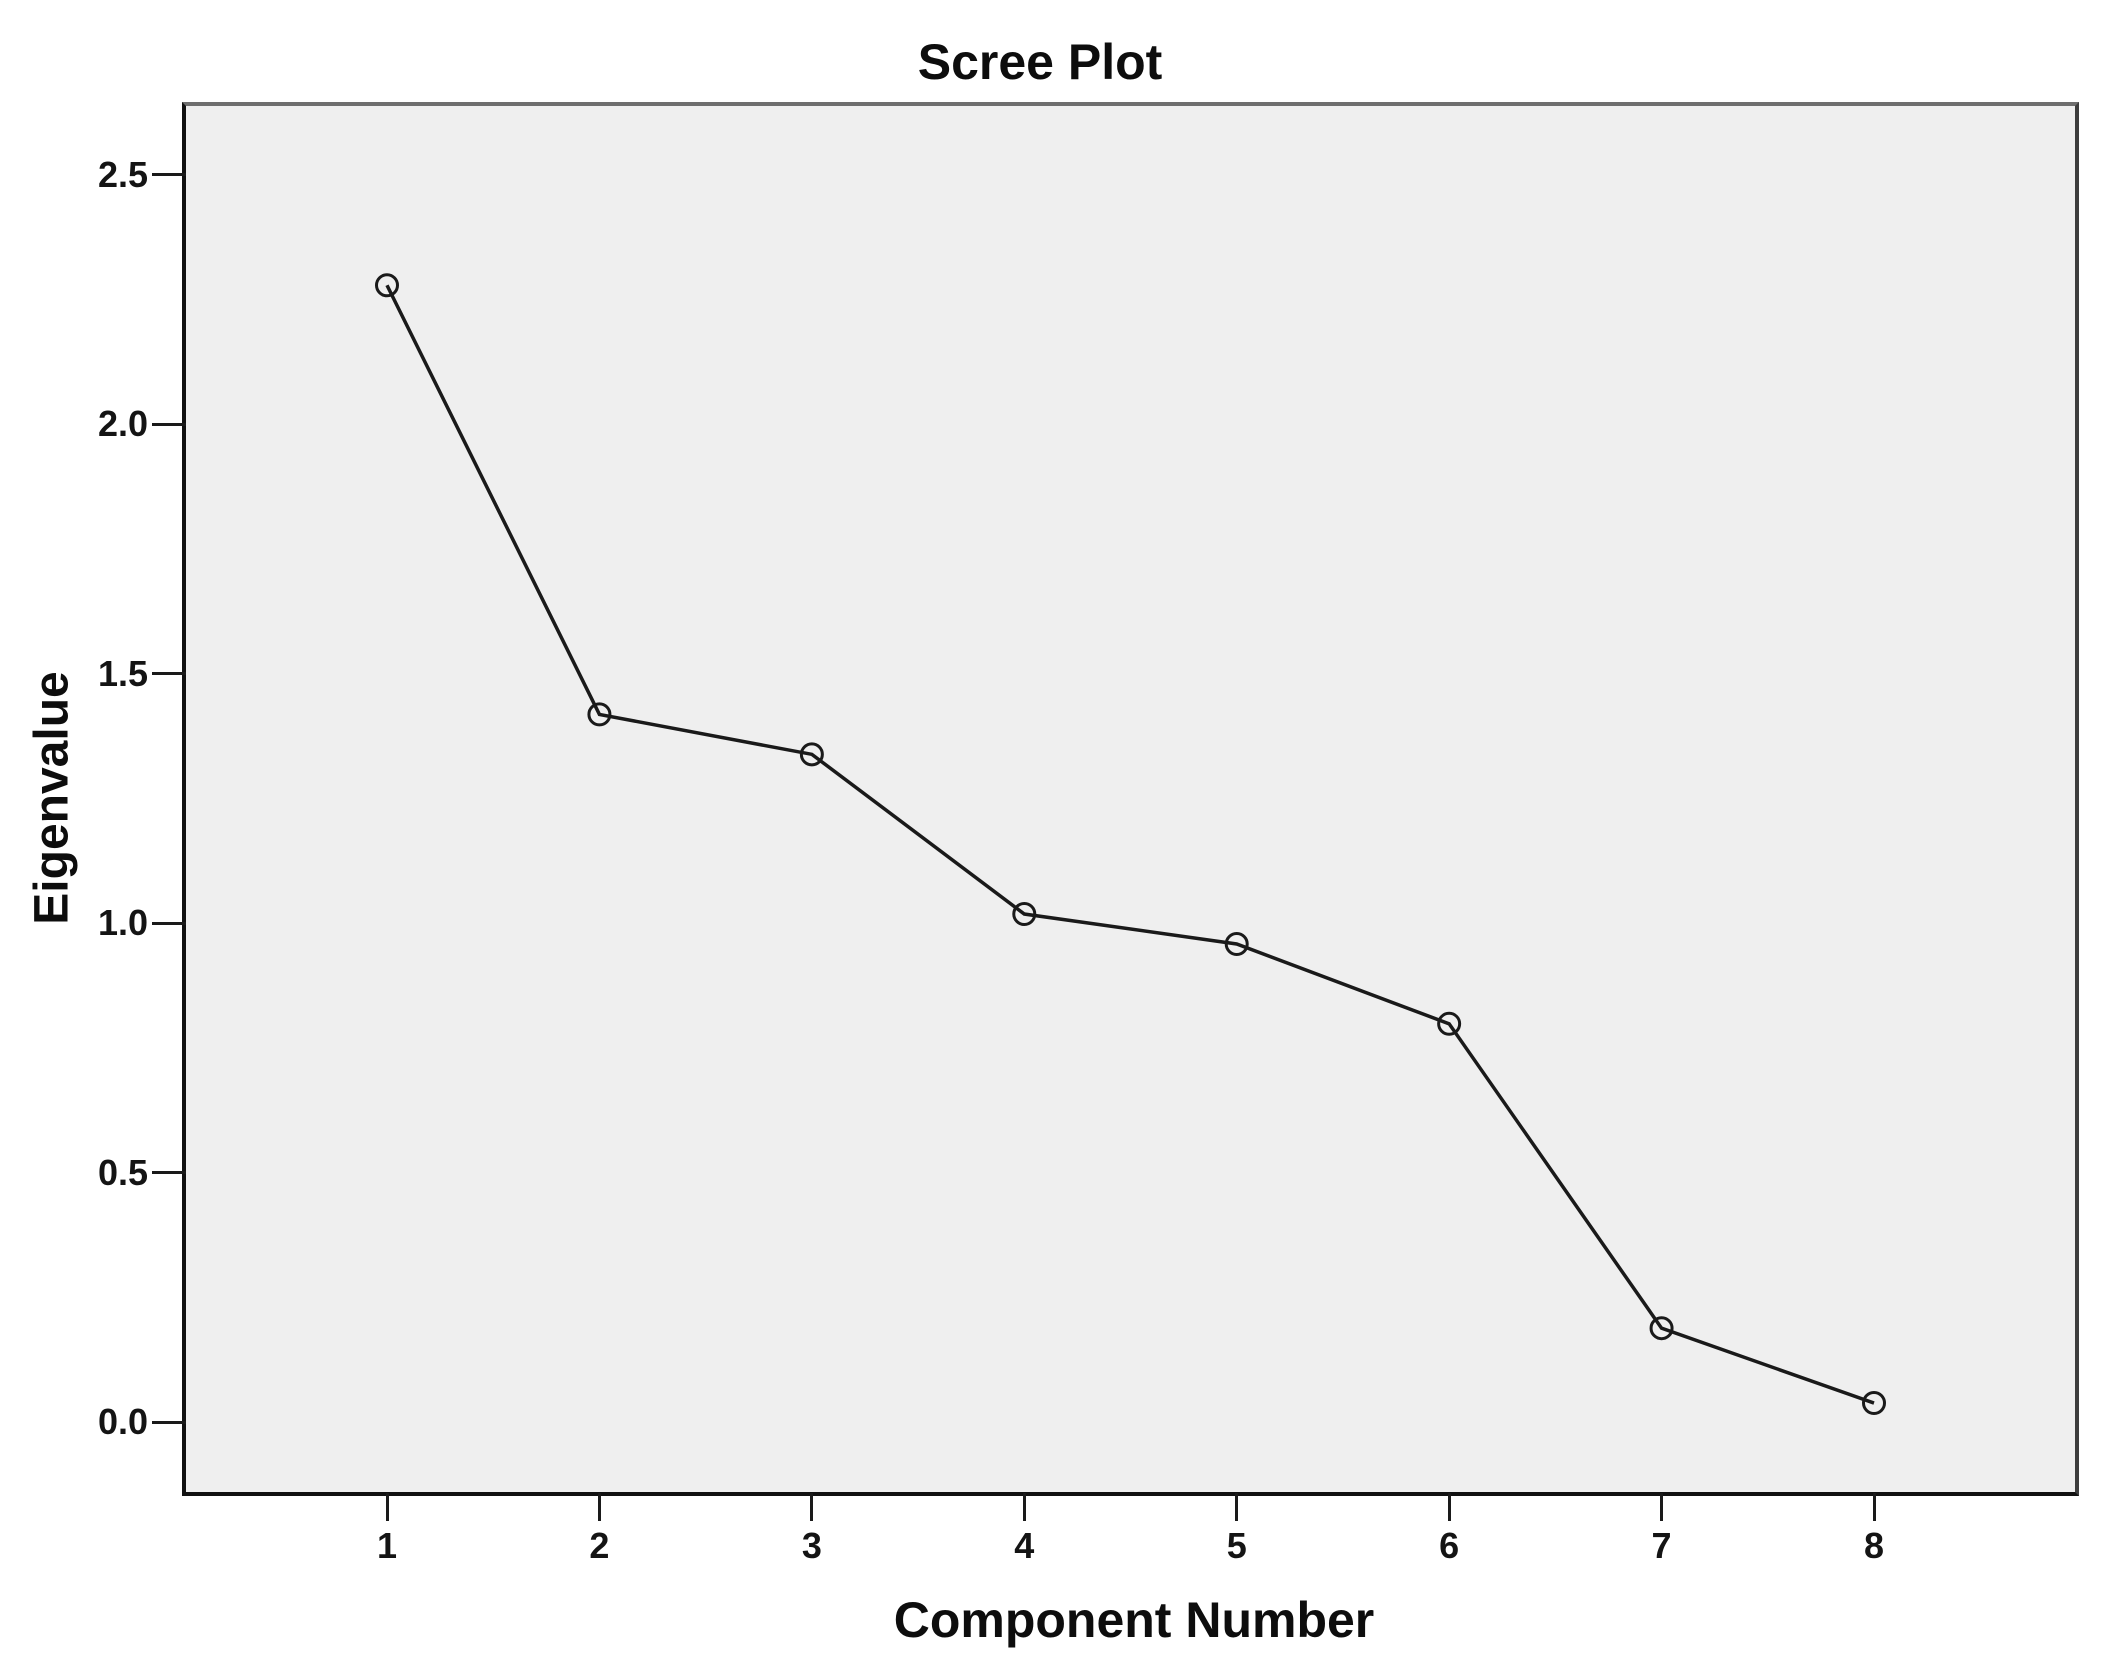 The width and height of the screenshot is (2112, 1676). I want to click on y-tick-label: 1.0, so click(122, 922).